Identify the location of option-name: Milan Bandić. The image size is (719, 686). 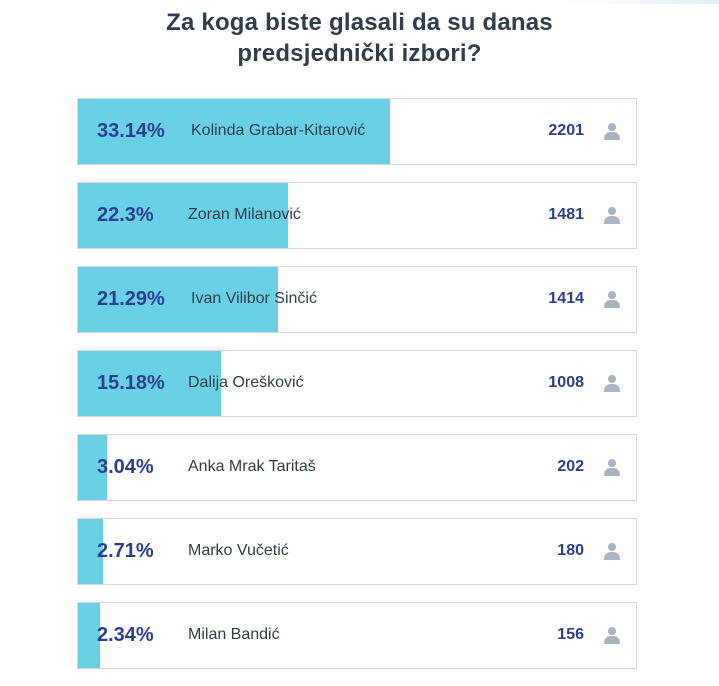
(234, 634).